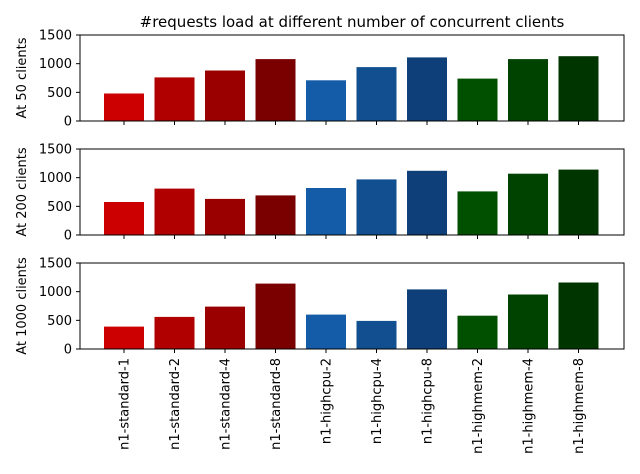 The image size is (640, 474). What do you see at coordinates (428, 401) in the screenshot?
I see `x-tick-label: n1-highcpu-8` at bounding box center [428, 401].